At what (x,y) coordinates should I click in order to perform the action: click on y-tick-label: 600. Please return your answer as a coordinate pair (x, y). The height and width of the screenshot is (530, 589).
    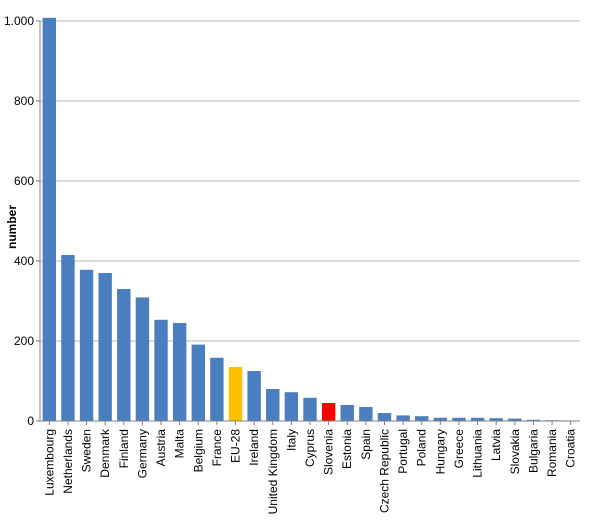
    Looking at the image, I should click on (24, 181).